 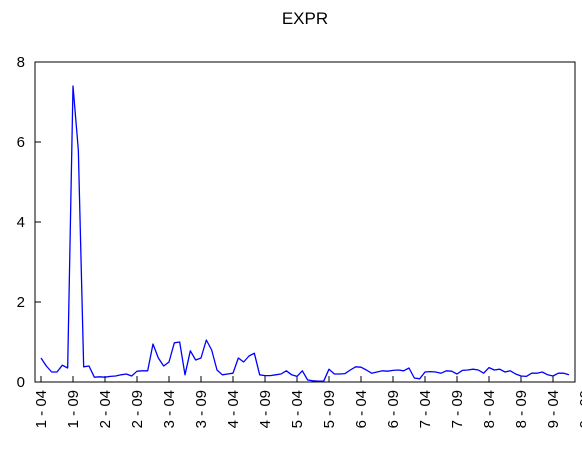 What do you see at coordinates (201, 409) in the screenshot?
I see `x-tick-label: 3 - 09` at bounding box center [201, 409].